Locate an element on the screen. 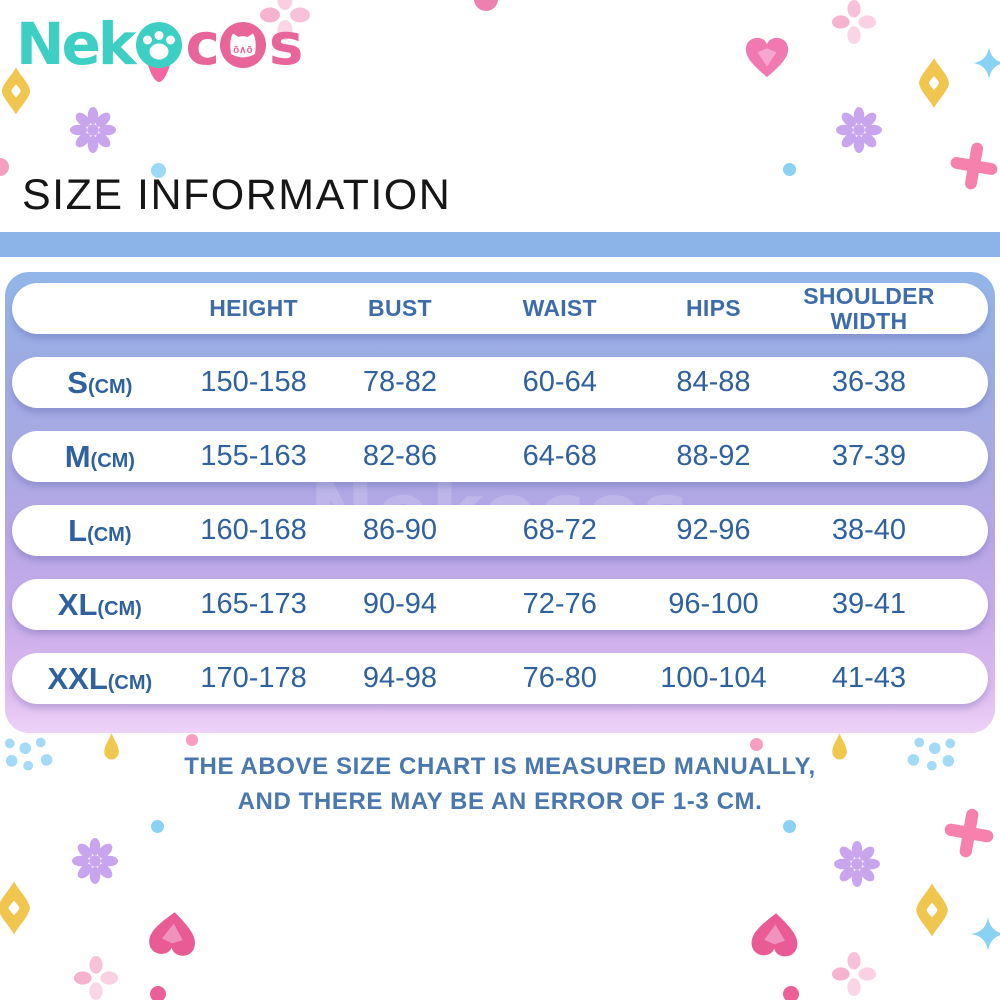 Image resolution: width=1000 pixels, height=1000 pixels. height-value: 165-173 is located at coordinates (253, 604).